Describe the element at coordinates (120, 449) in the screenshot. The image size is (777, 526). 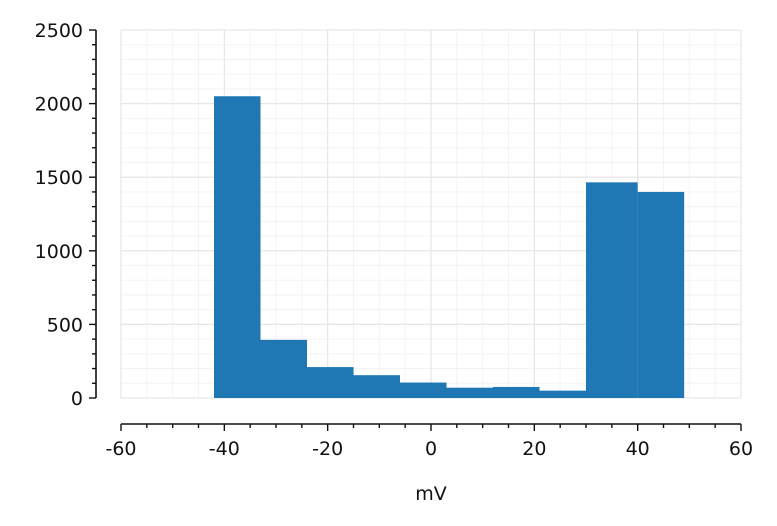
I see `x-tick-label: -60` at that location.